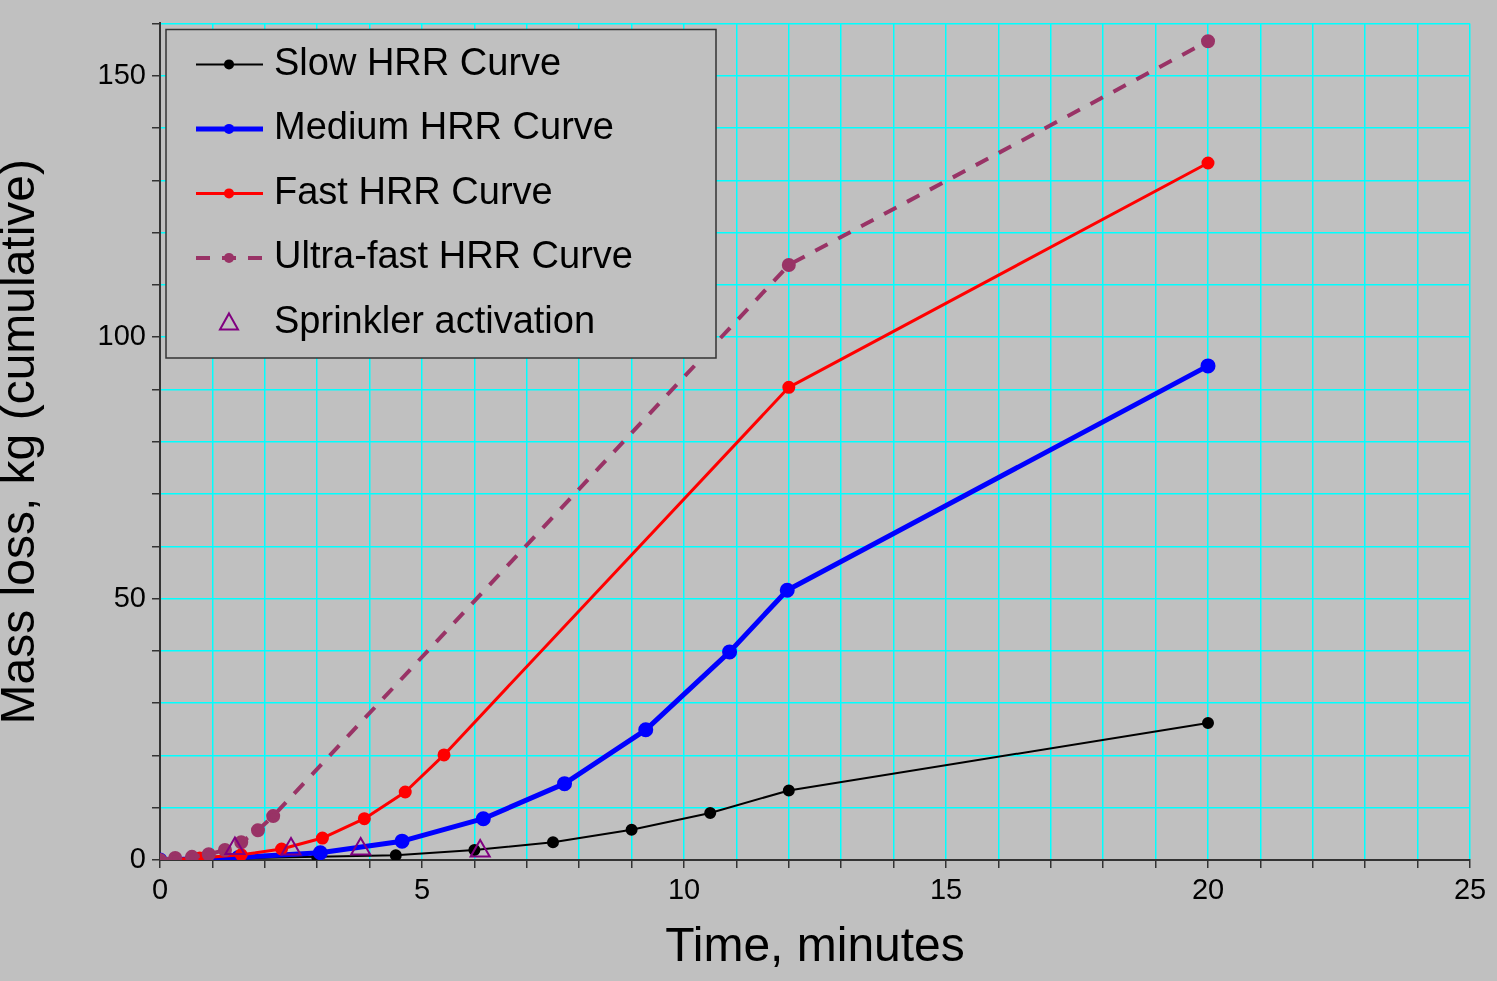 This screenshot has width=1497, height=981. What do you see at coordinates (815, 945) in the screenshot?
I see `x-axis-title: Time, minutes` at bounding box center [815, 945].